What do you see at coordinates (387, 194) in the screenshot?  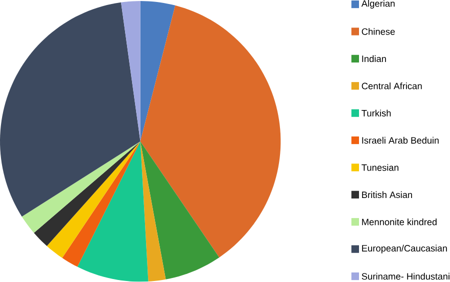 I see `legend-label: British Asian` at bounding box center [387, 194].